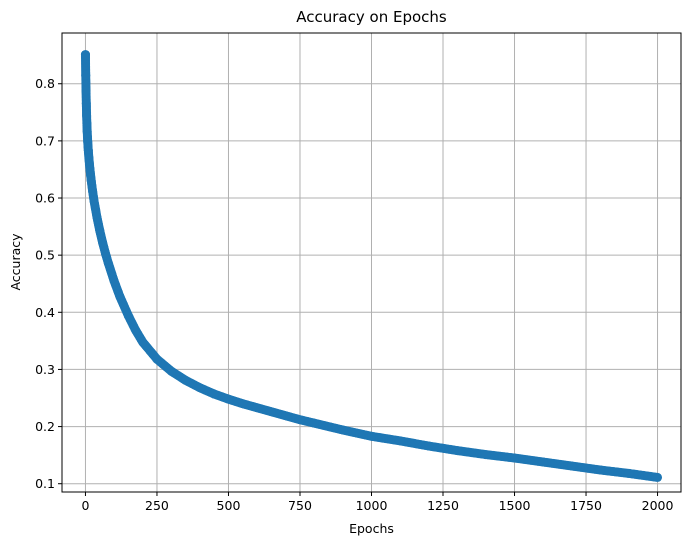 Image resolution: width=691 pixels, height=545 pixels. What do you see at coordinates (229, 505) in the screenshot?
I see `x-tick-label: 500` at bounding box center [229, 505].